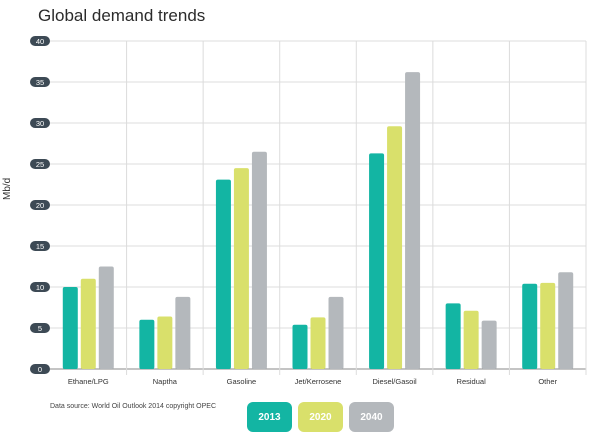  I want to click on bar-2013-Other, so click(530, 326).